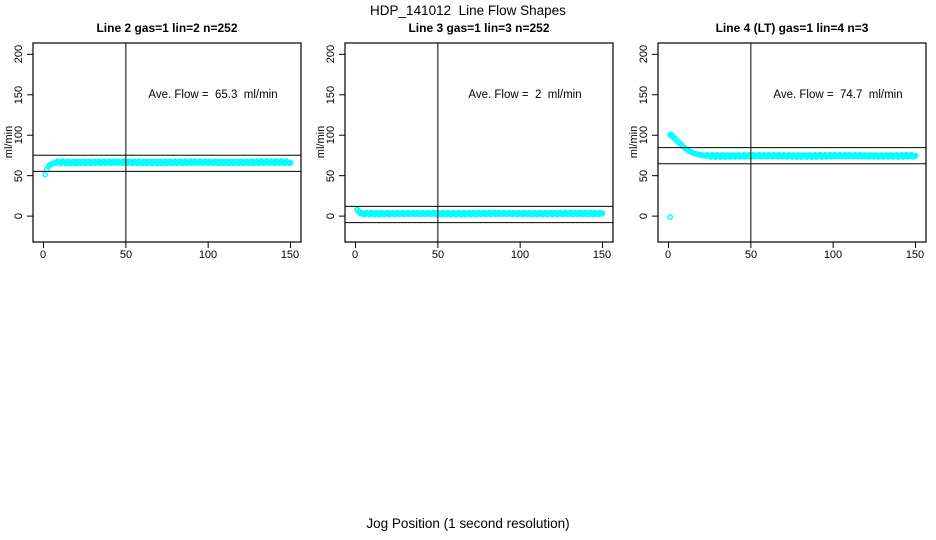 This screenshot has height=540, width=936. What do you see at coordinates (468, 523) in the screenshot?
I see `x-axis-outer-label: Jog Position (1 second resolution)` at bounding box center [468, 523].